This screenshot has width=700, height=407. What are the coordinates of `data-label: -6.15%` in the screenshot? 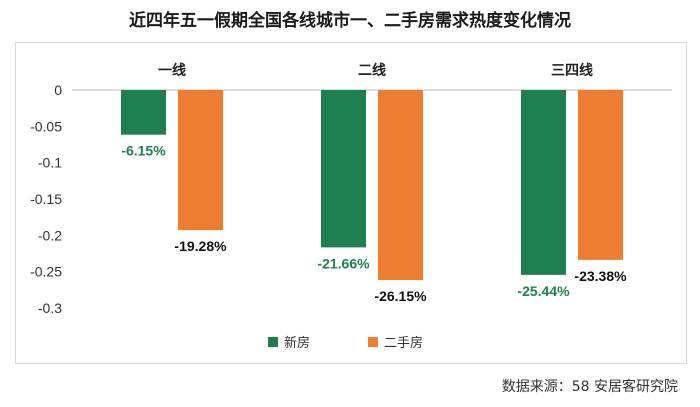 It's located at (143, 151).